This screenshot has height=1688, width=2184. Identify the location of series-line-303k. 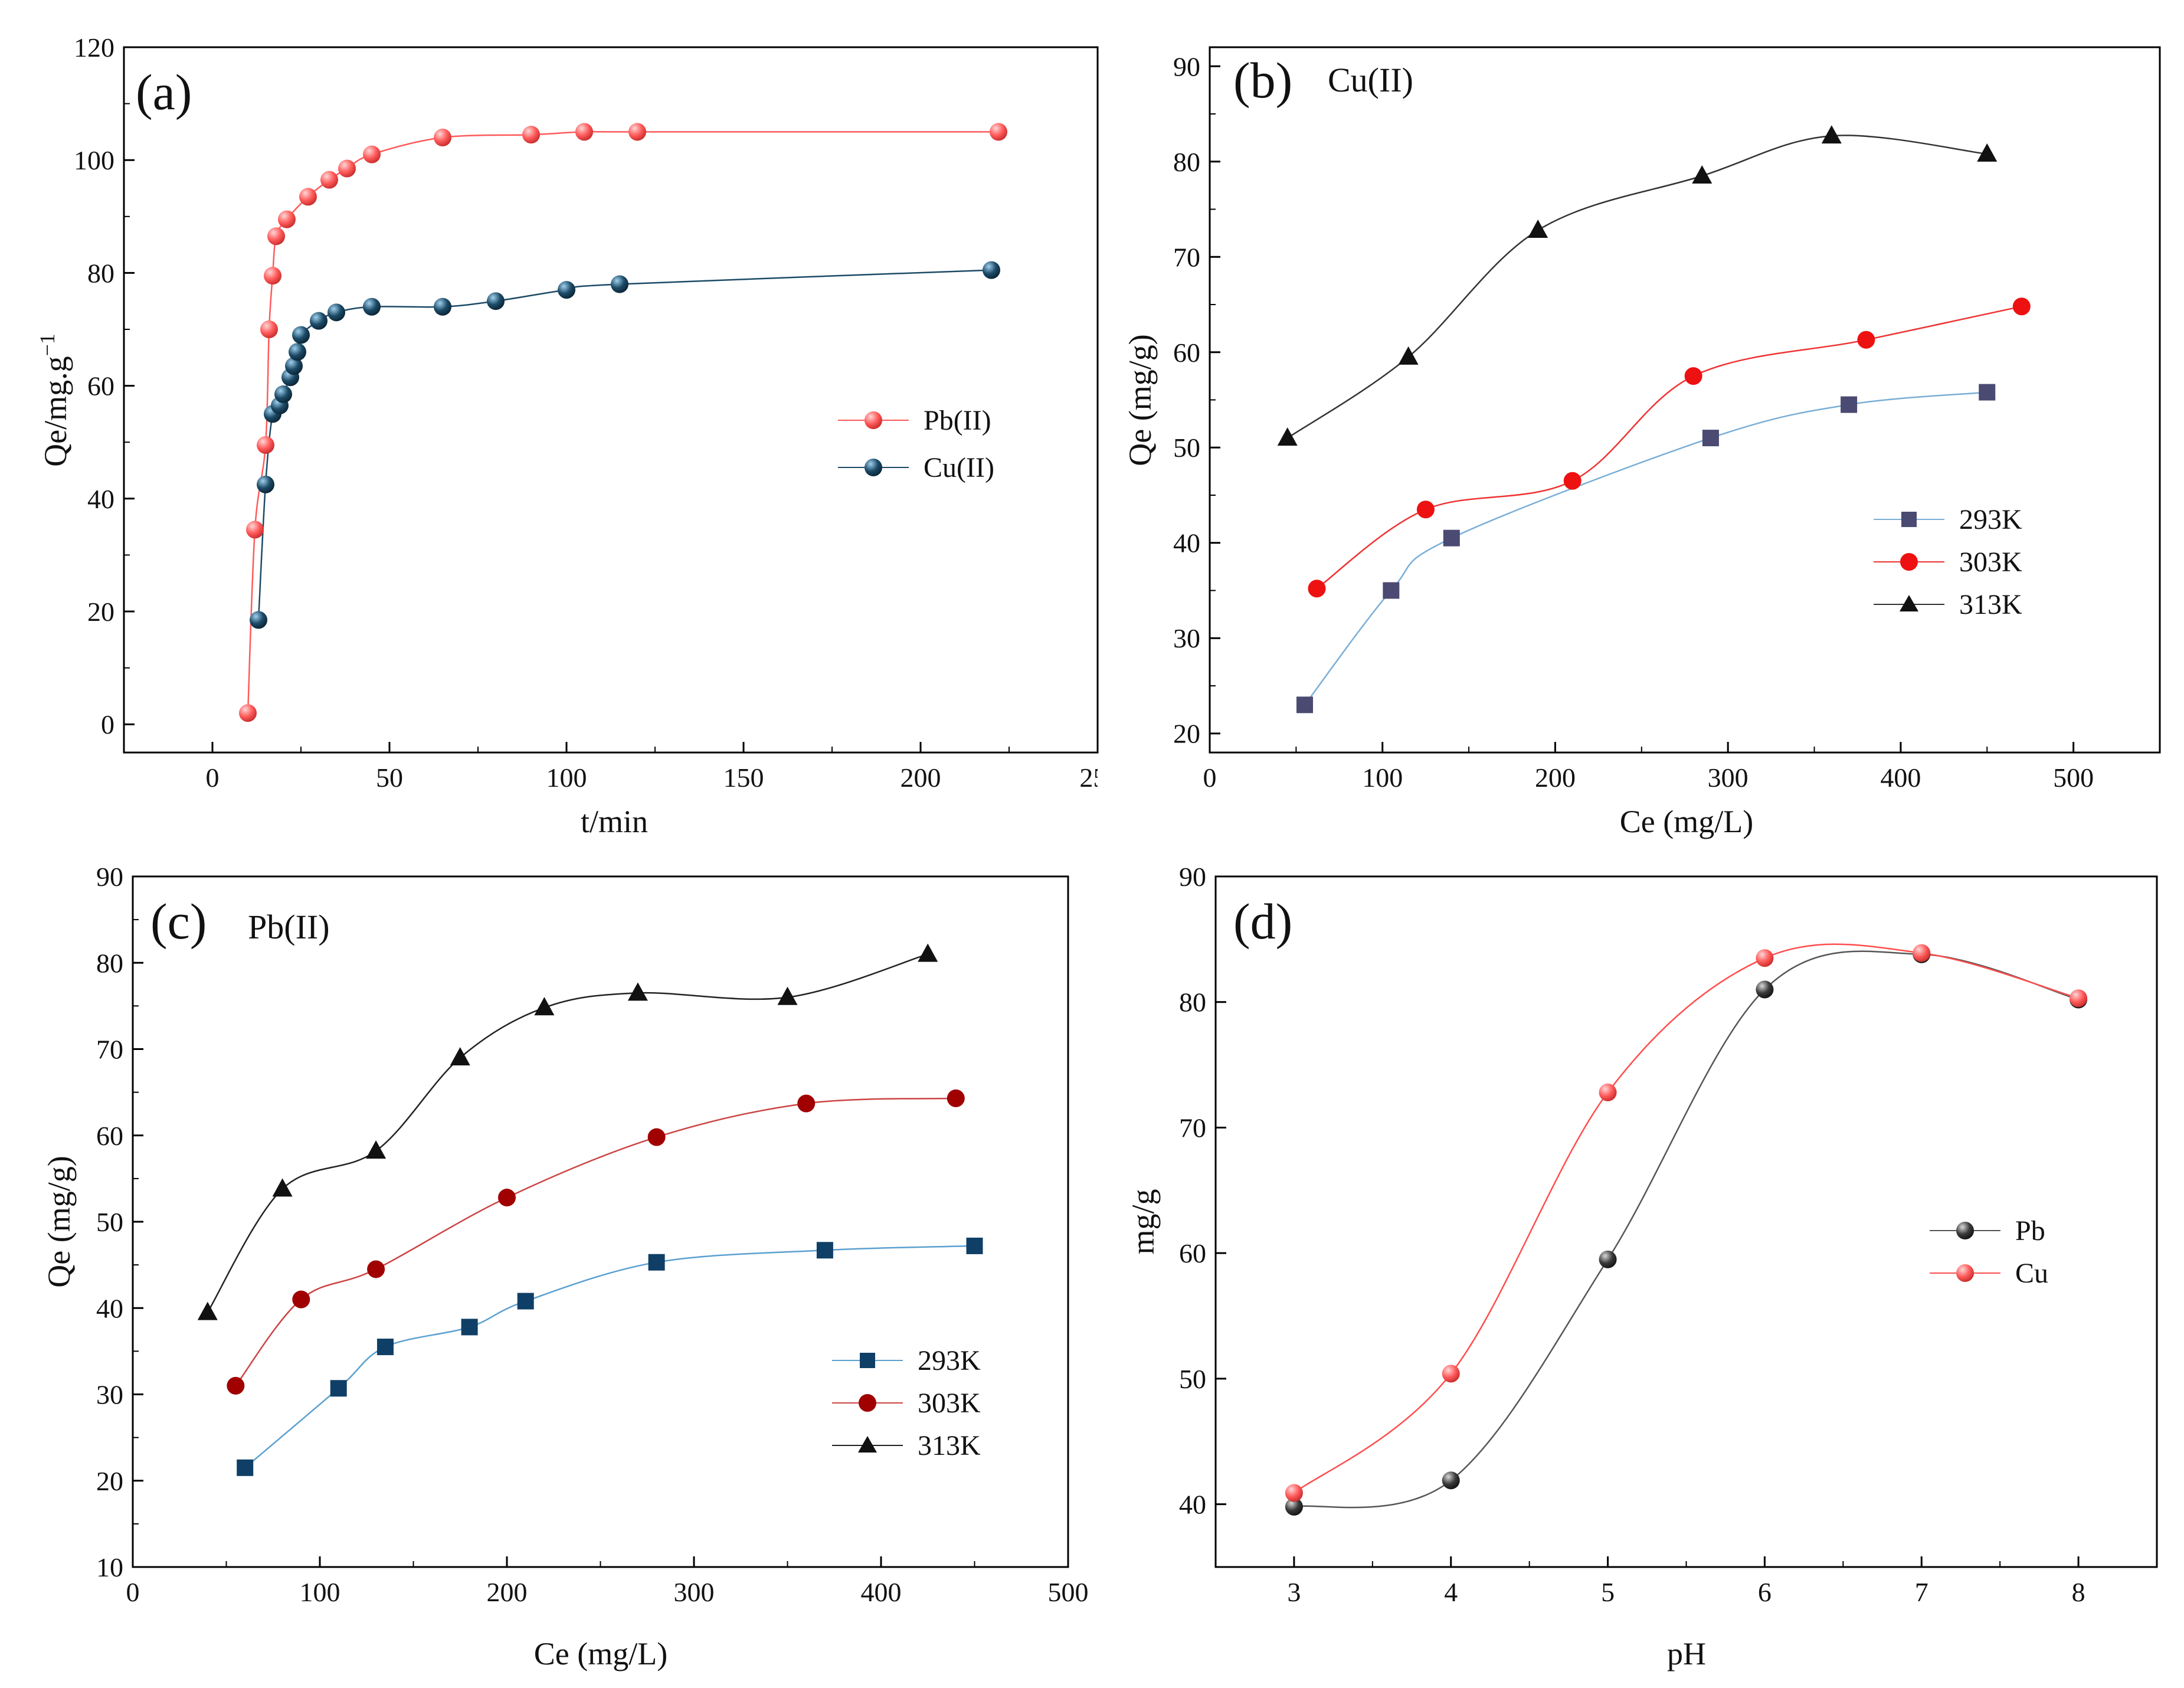
(1669, 447).